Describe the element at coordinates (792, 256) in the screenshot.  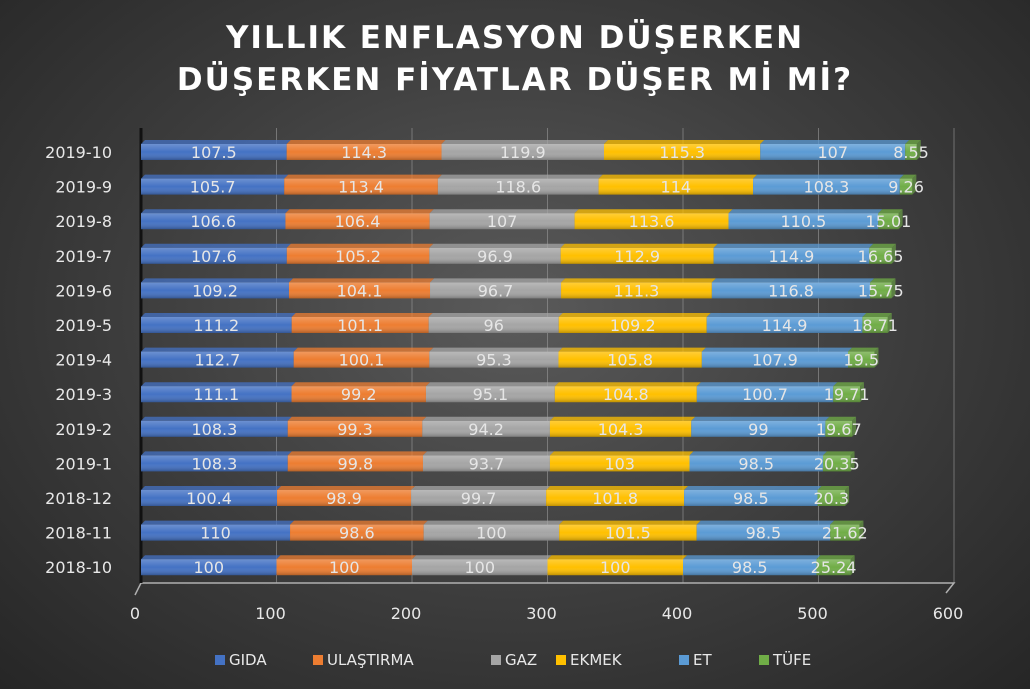
I see `data-label: 114.9` at that location.